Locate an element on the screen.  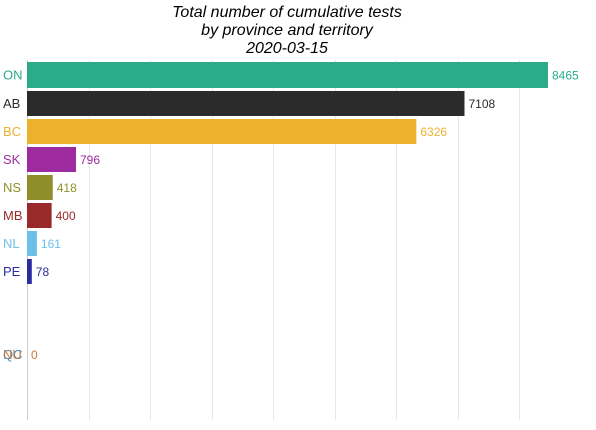
category-label-mb: MB is located at coordinates (13, 215).